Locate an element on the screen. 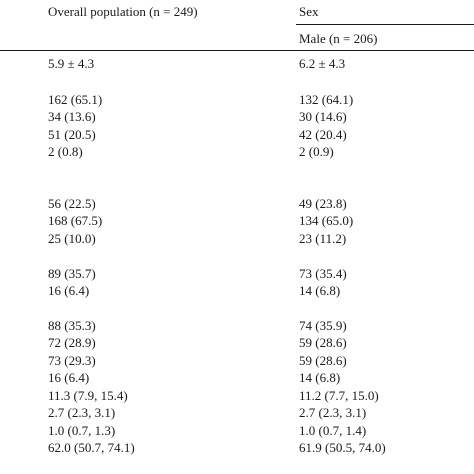 The width and height of the screenshot is (474, 474). male-value: 49 (23.8) is located at coordinates (323, 203).